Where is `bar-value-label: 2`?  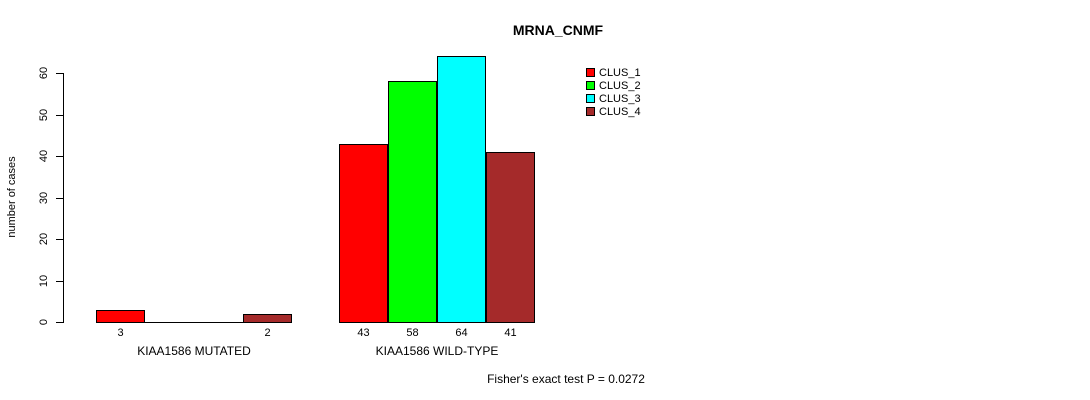 bar-value-label: 2 is located at coordinates (267, 333).